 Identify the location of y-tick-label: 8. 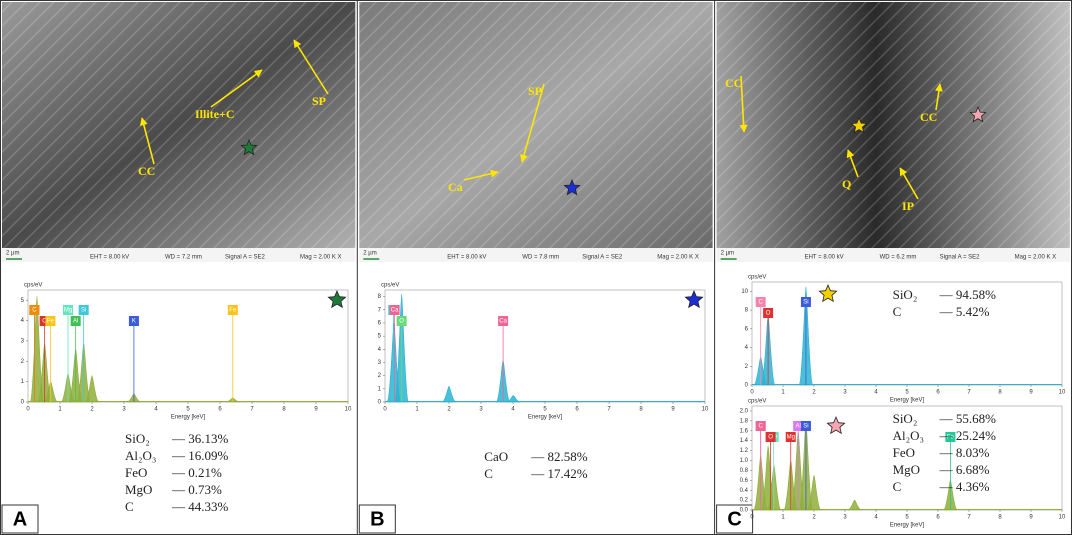
(380, 297).